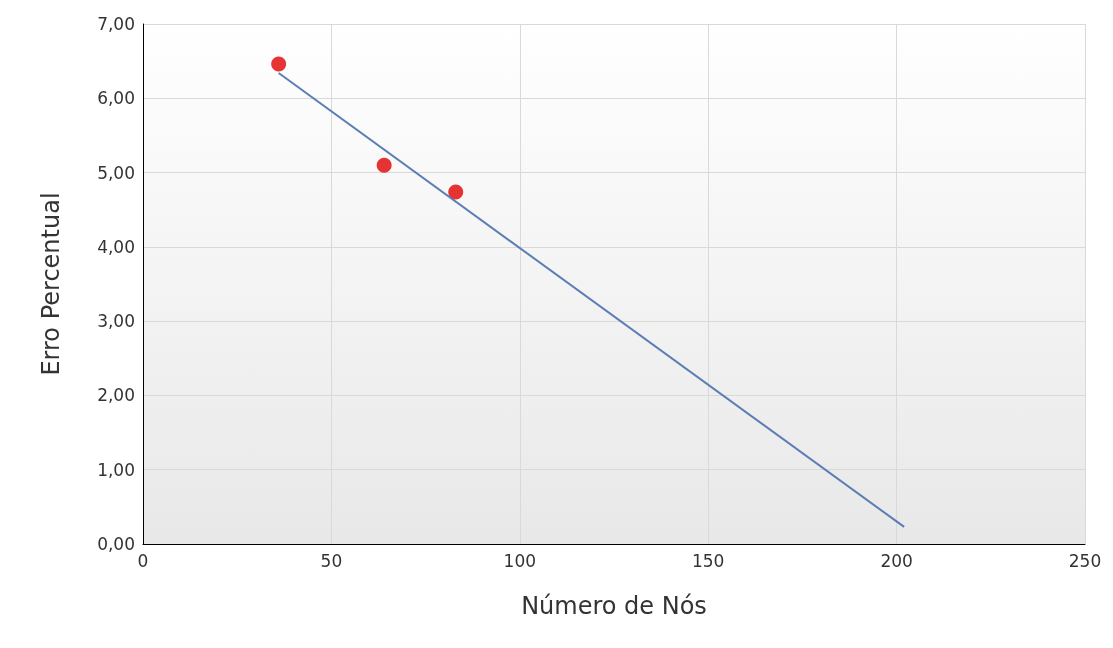 The height and width of the screenshot is (648, 1113). Describe the element at coordinates (116, 395) in the screenshot. I see `y-tick-label: 2,00` at that location.